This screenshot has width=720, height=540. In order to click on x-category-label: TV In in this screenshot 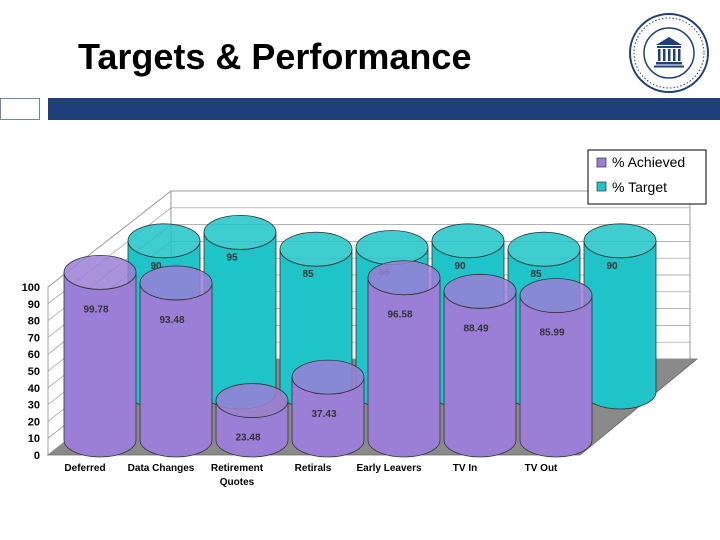, I will do `click(465, 468)`.